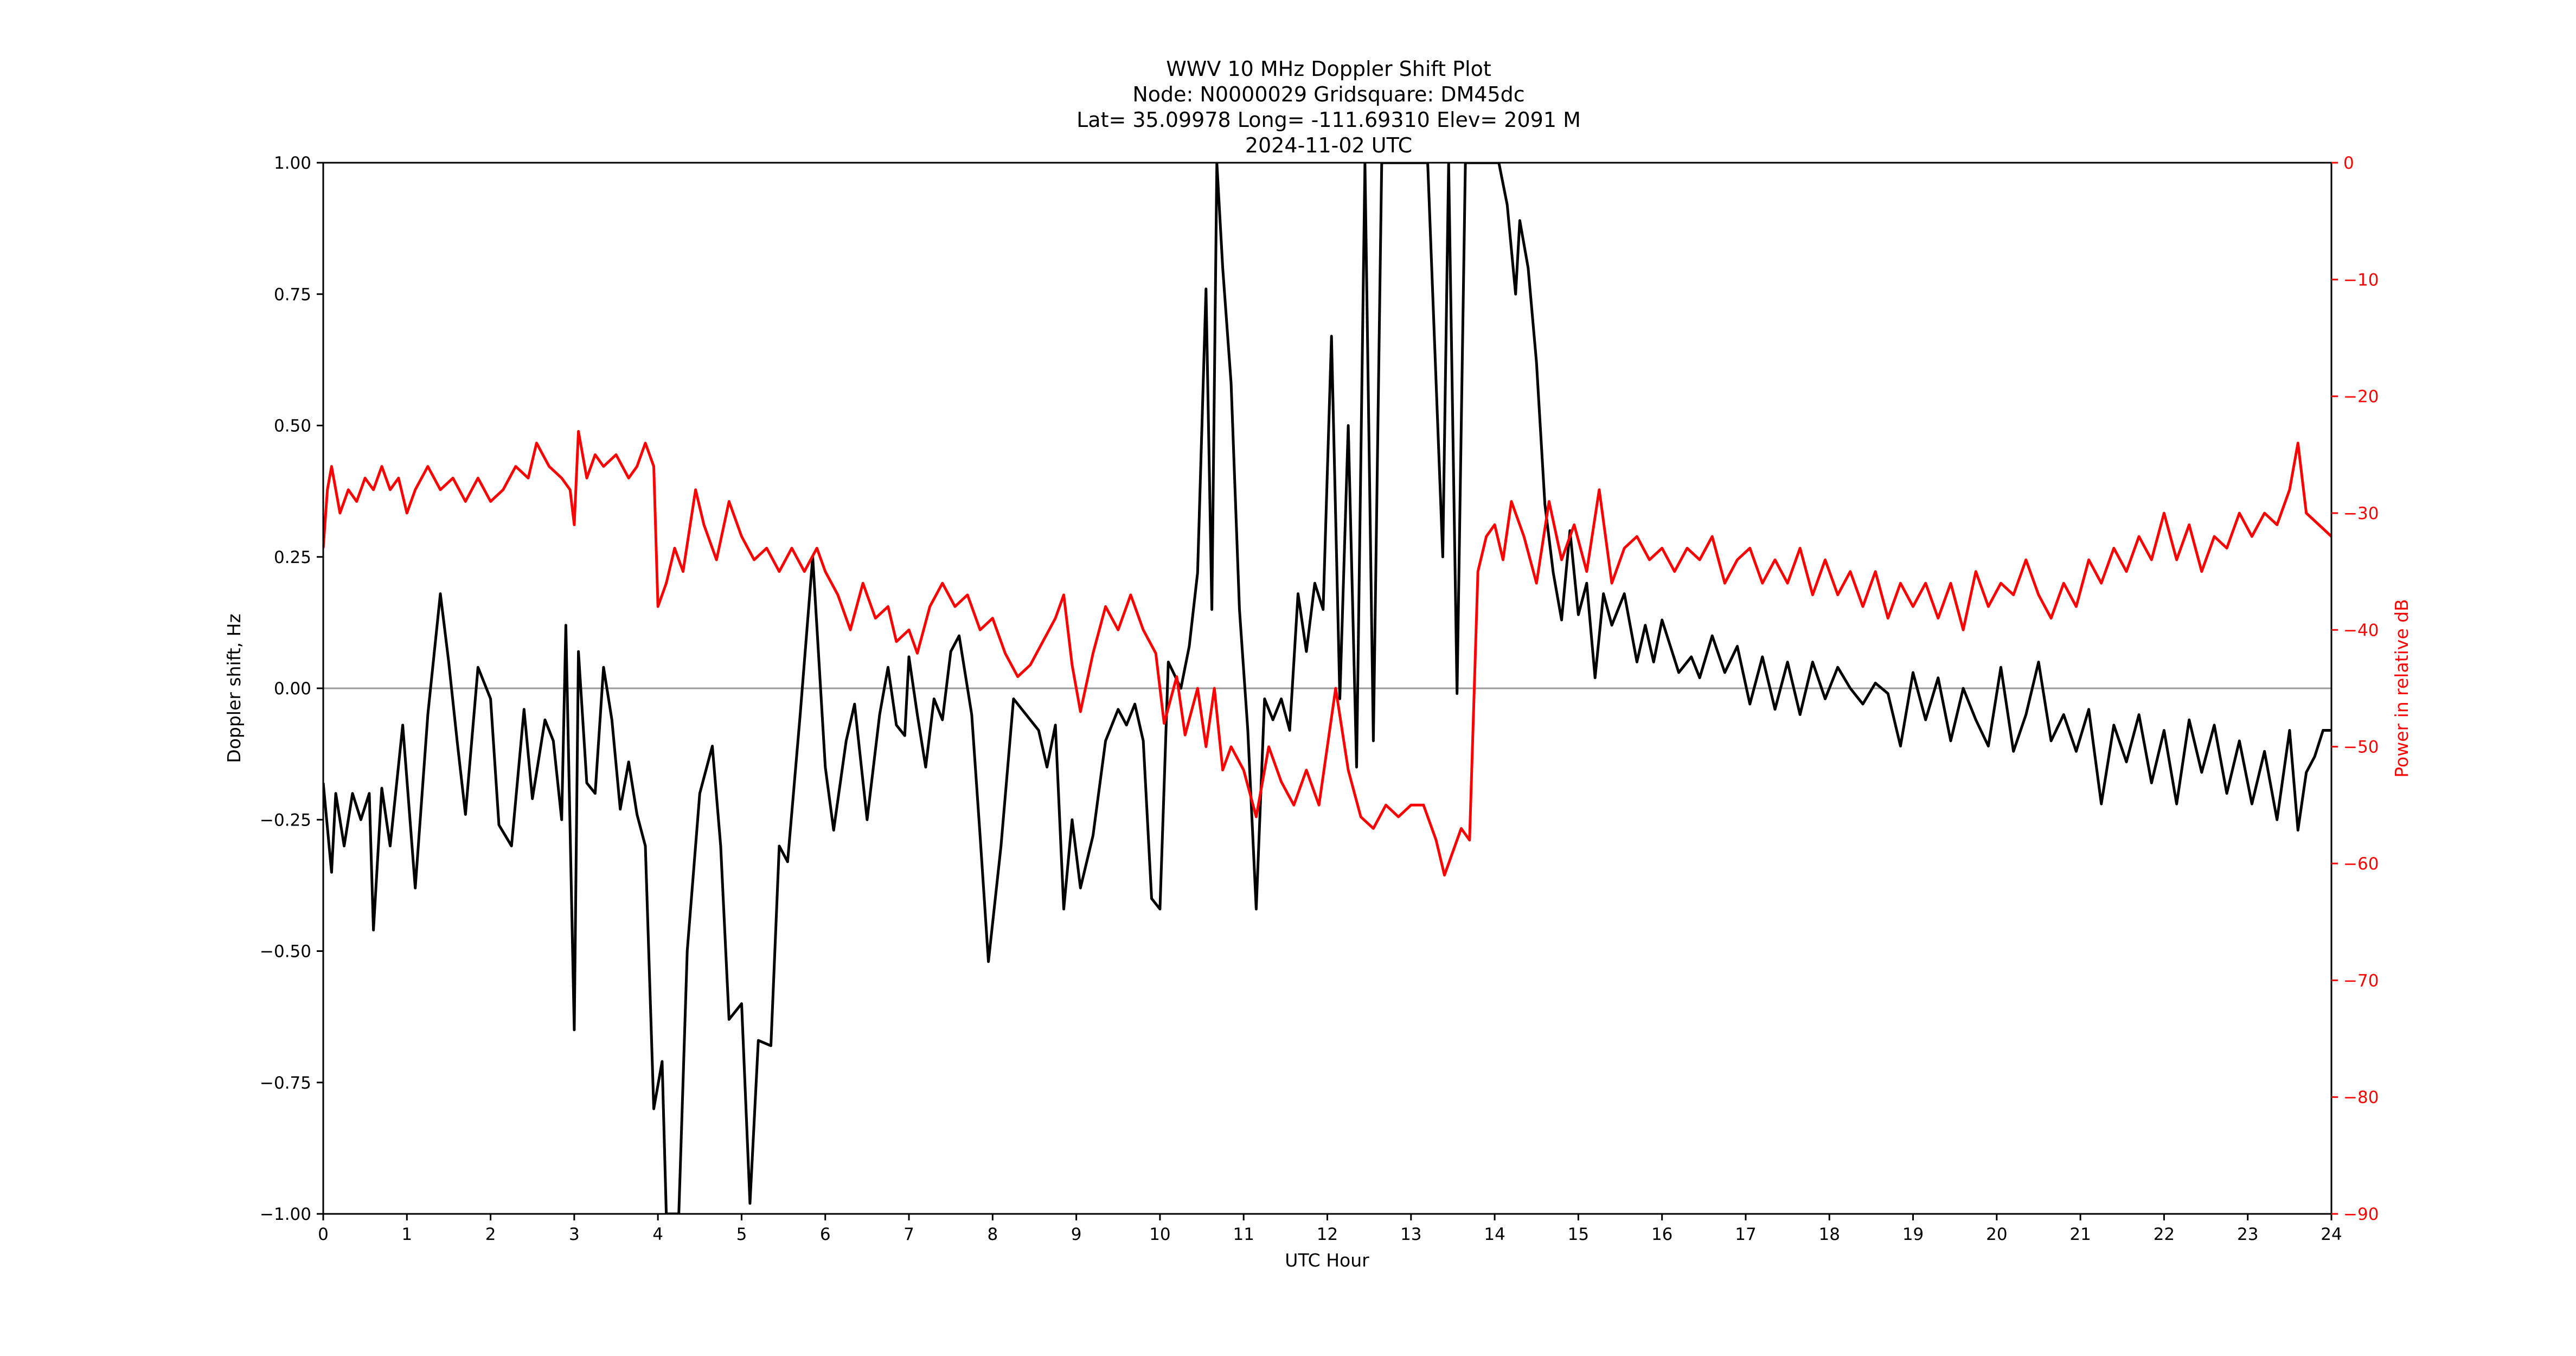  What do you see at coordinates (2164, 1234) in the screenshot?
I see `x-tick-label: 22` at bounding box center [2164, 1234].